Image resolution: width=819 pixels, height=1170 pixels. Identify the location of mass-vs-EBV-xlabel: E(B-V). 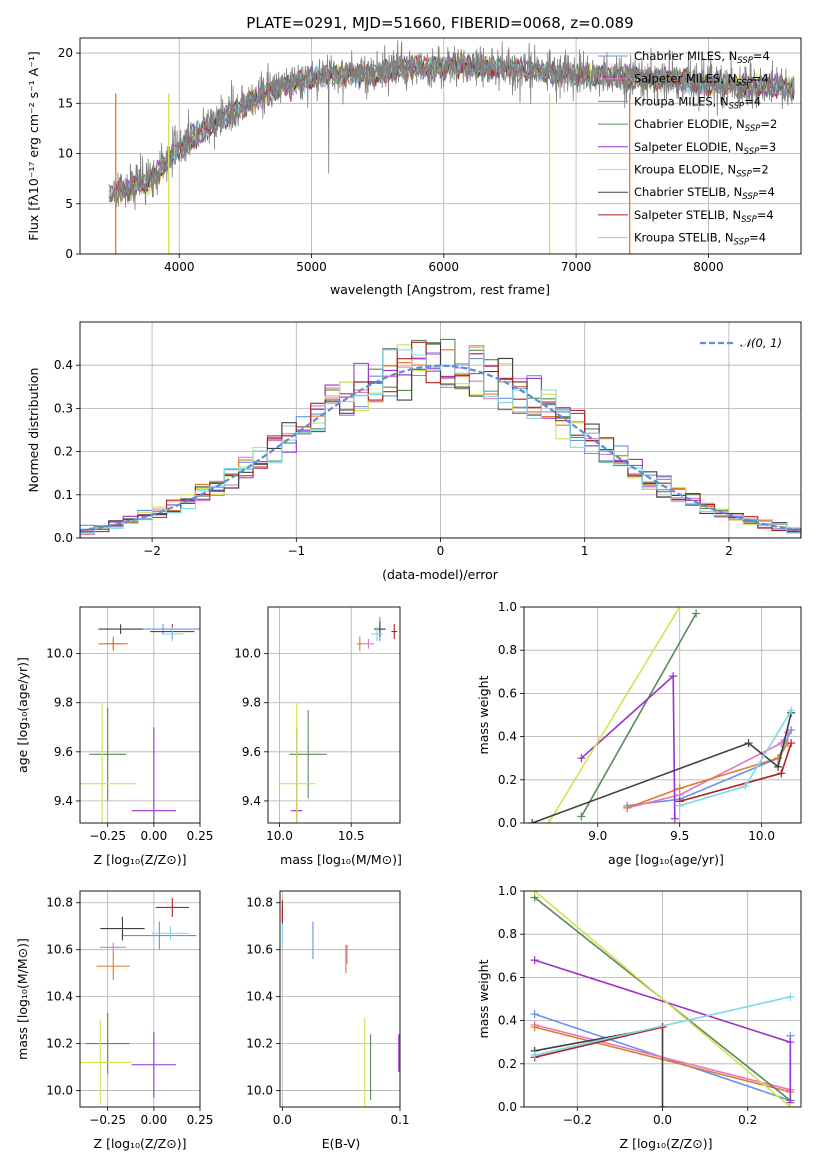
(341, 1143).